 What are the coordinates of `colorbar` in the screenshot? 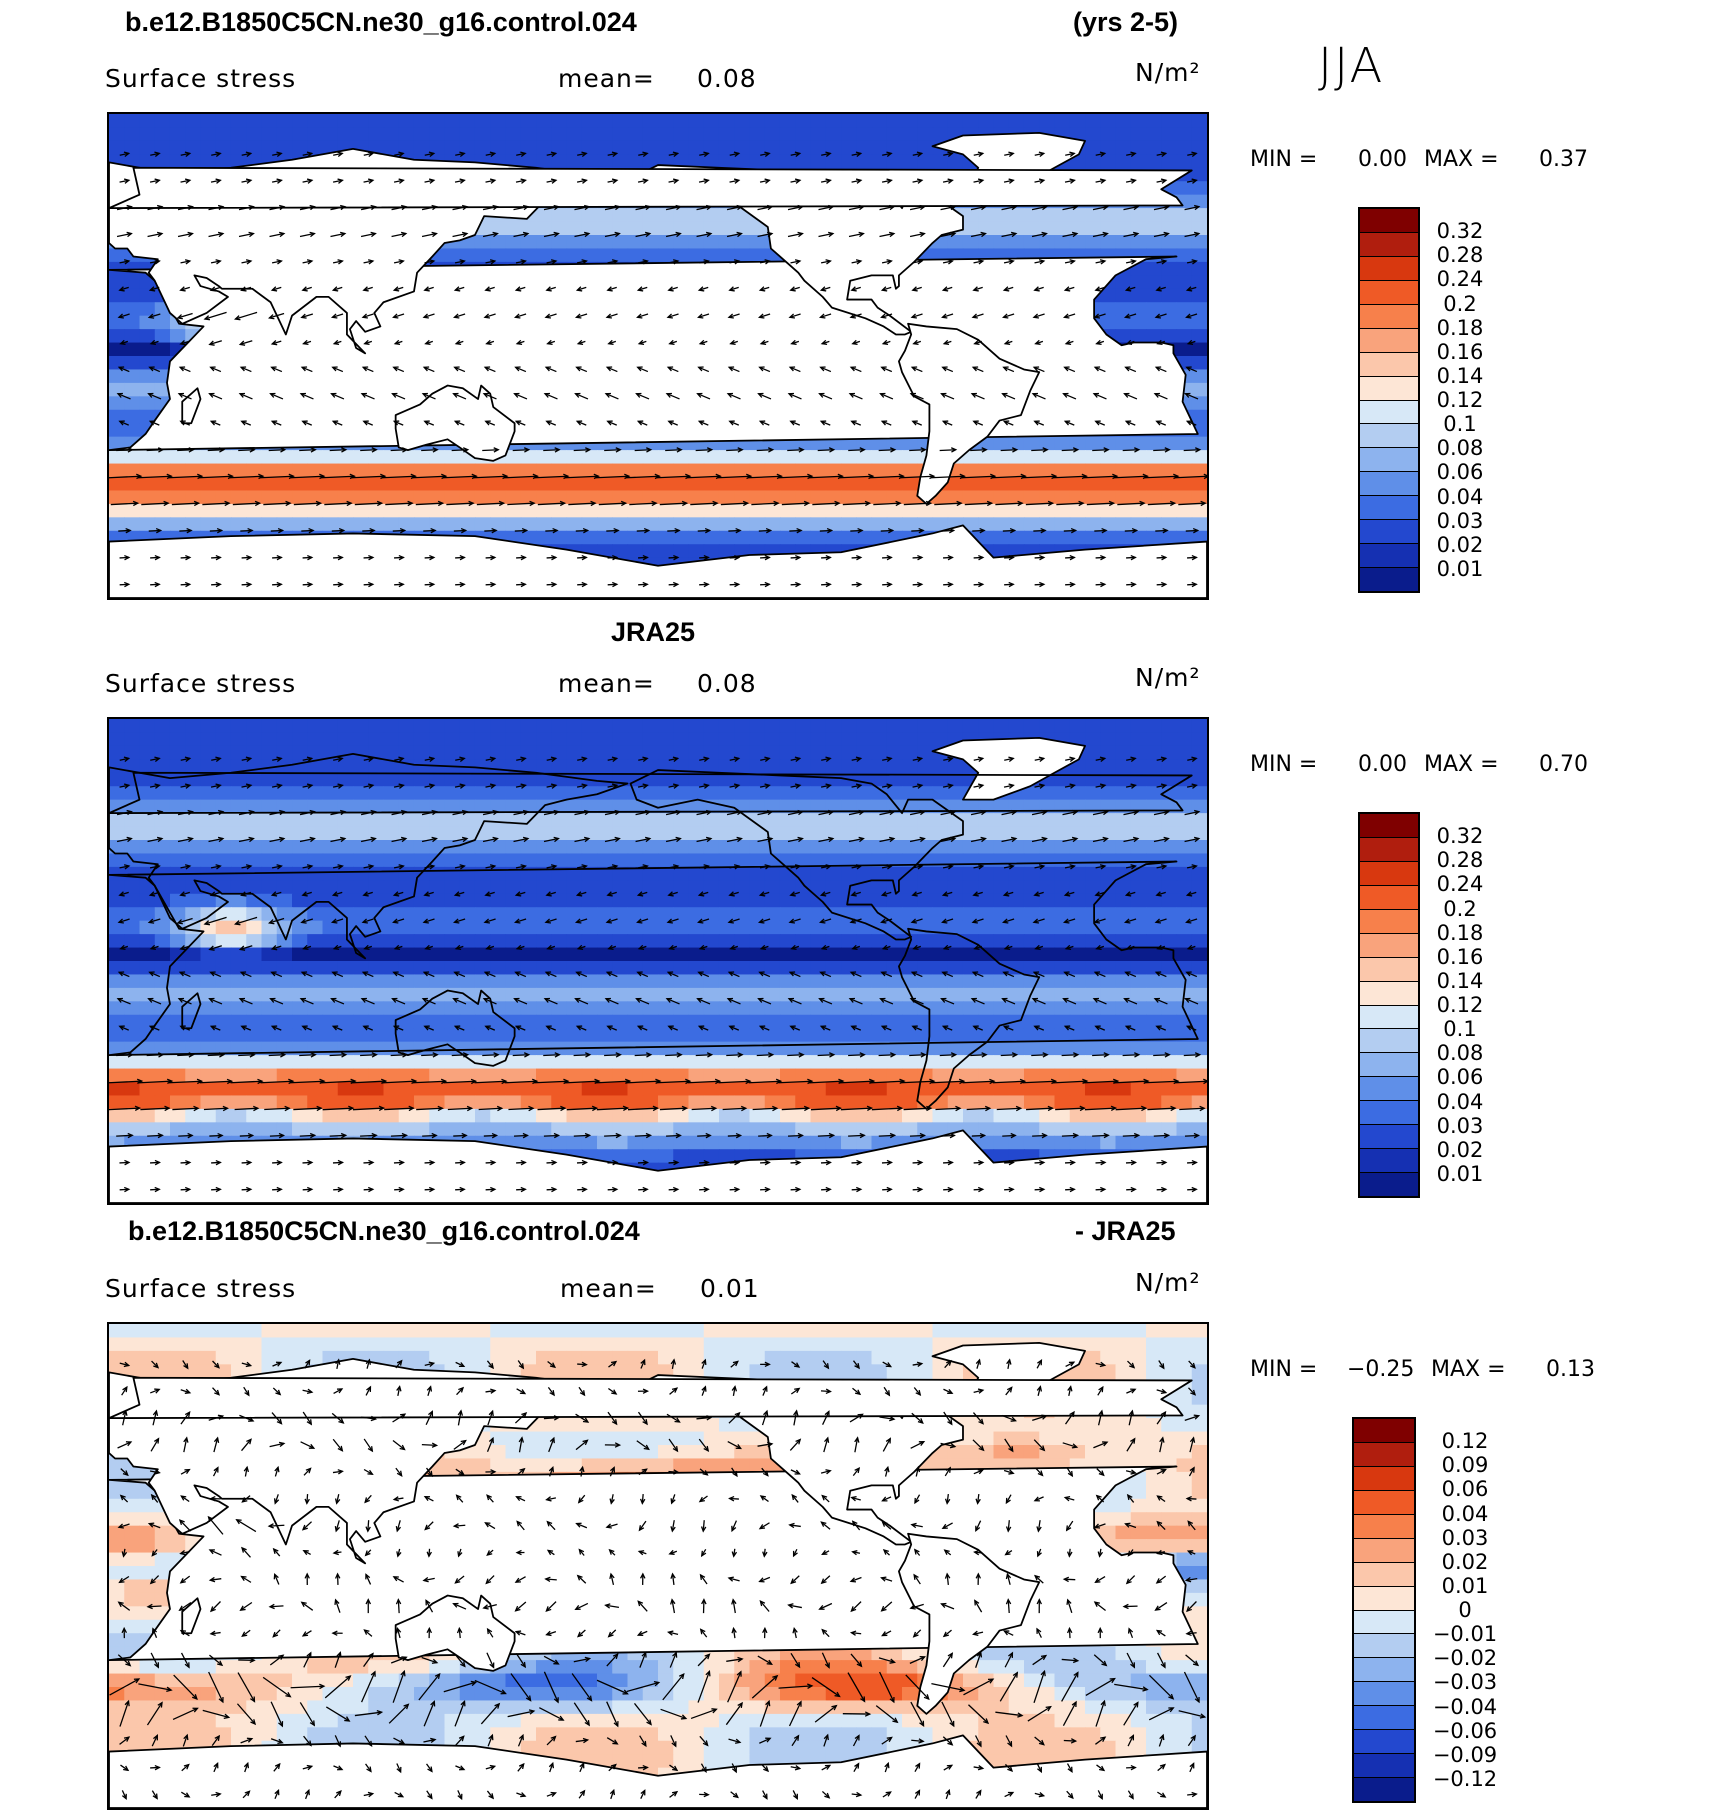 It's located at (1389, 1005).